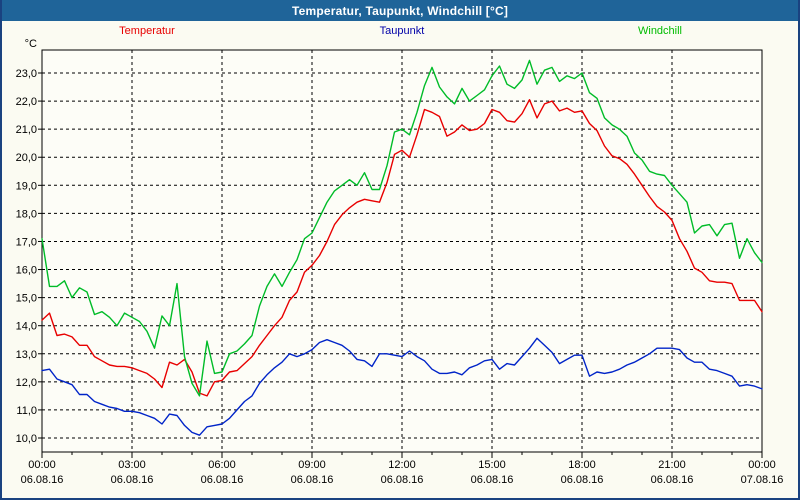 Image resolution: width=800 pixels, height=500 pixels. Describe the element at coordinates (26, 130) in the screenshot. I see `y-axis-label: 21,0` at that location.